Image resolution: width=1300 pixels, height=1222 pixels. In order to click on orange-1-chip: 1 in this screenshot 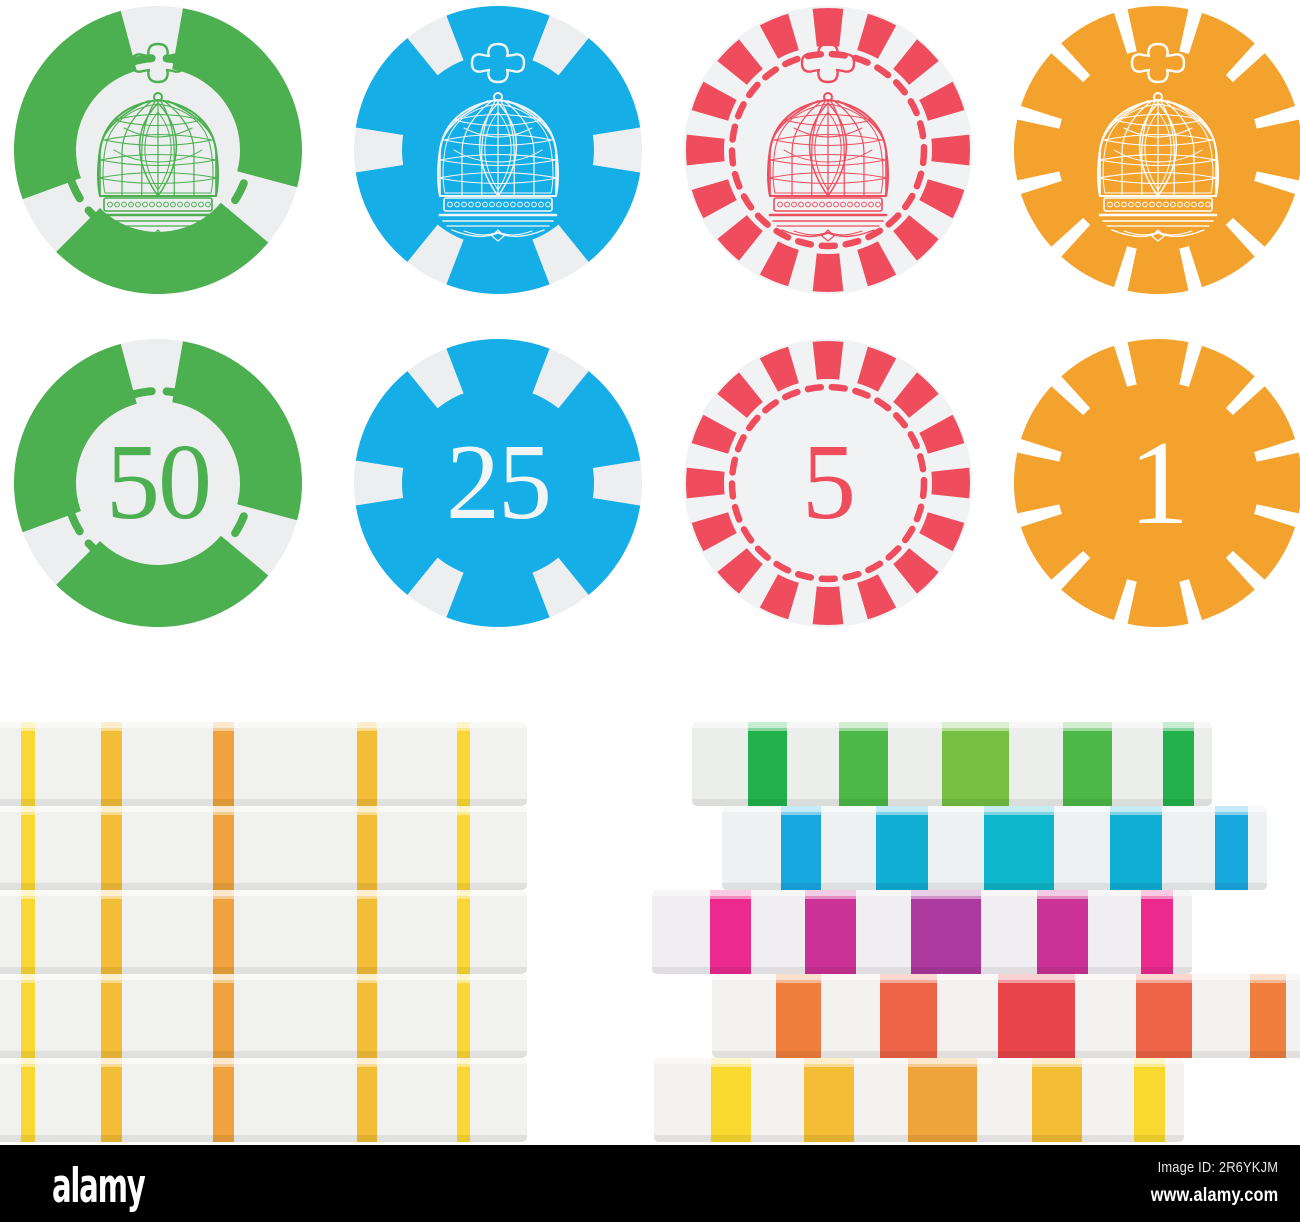, I will do `click(1154, 483)`.